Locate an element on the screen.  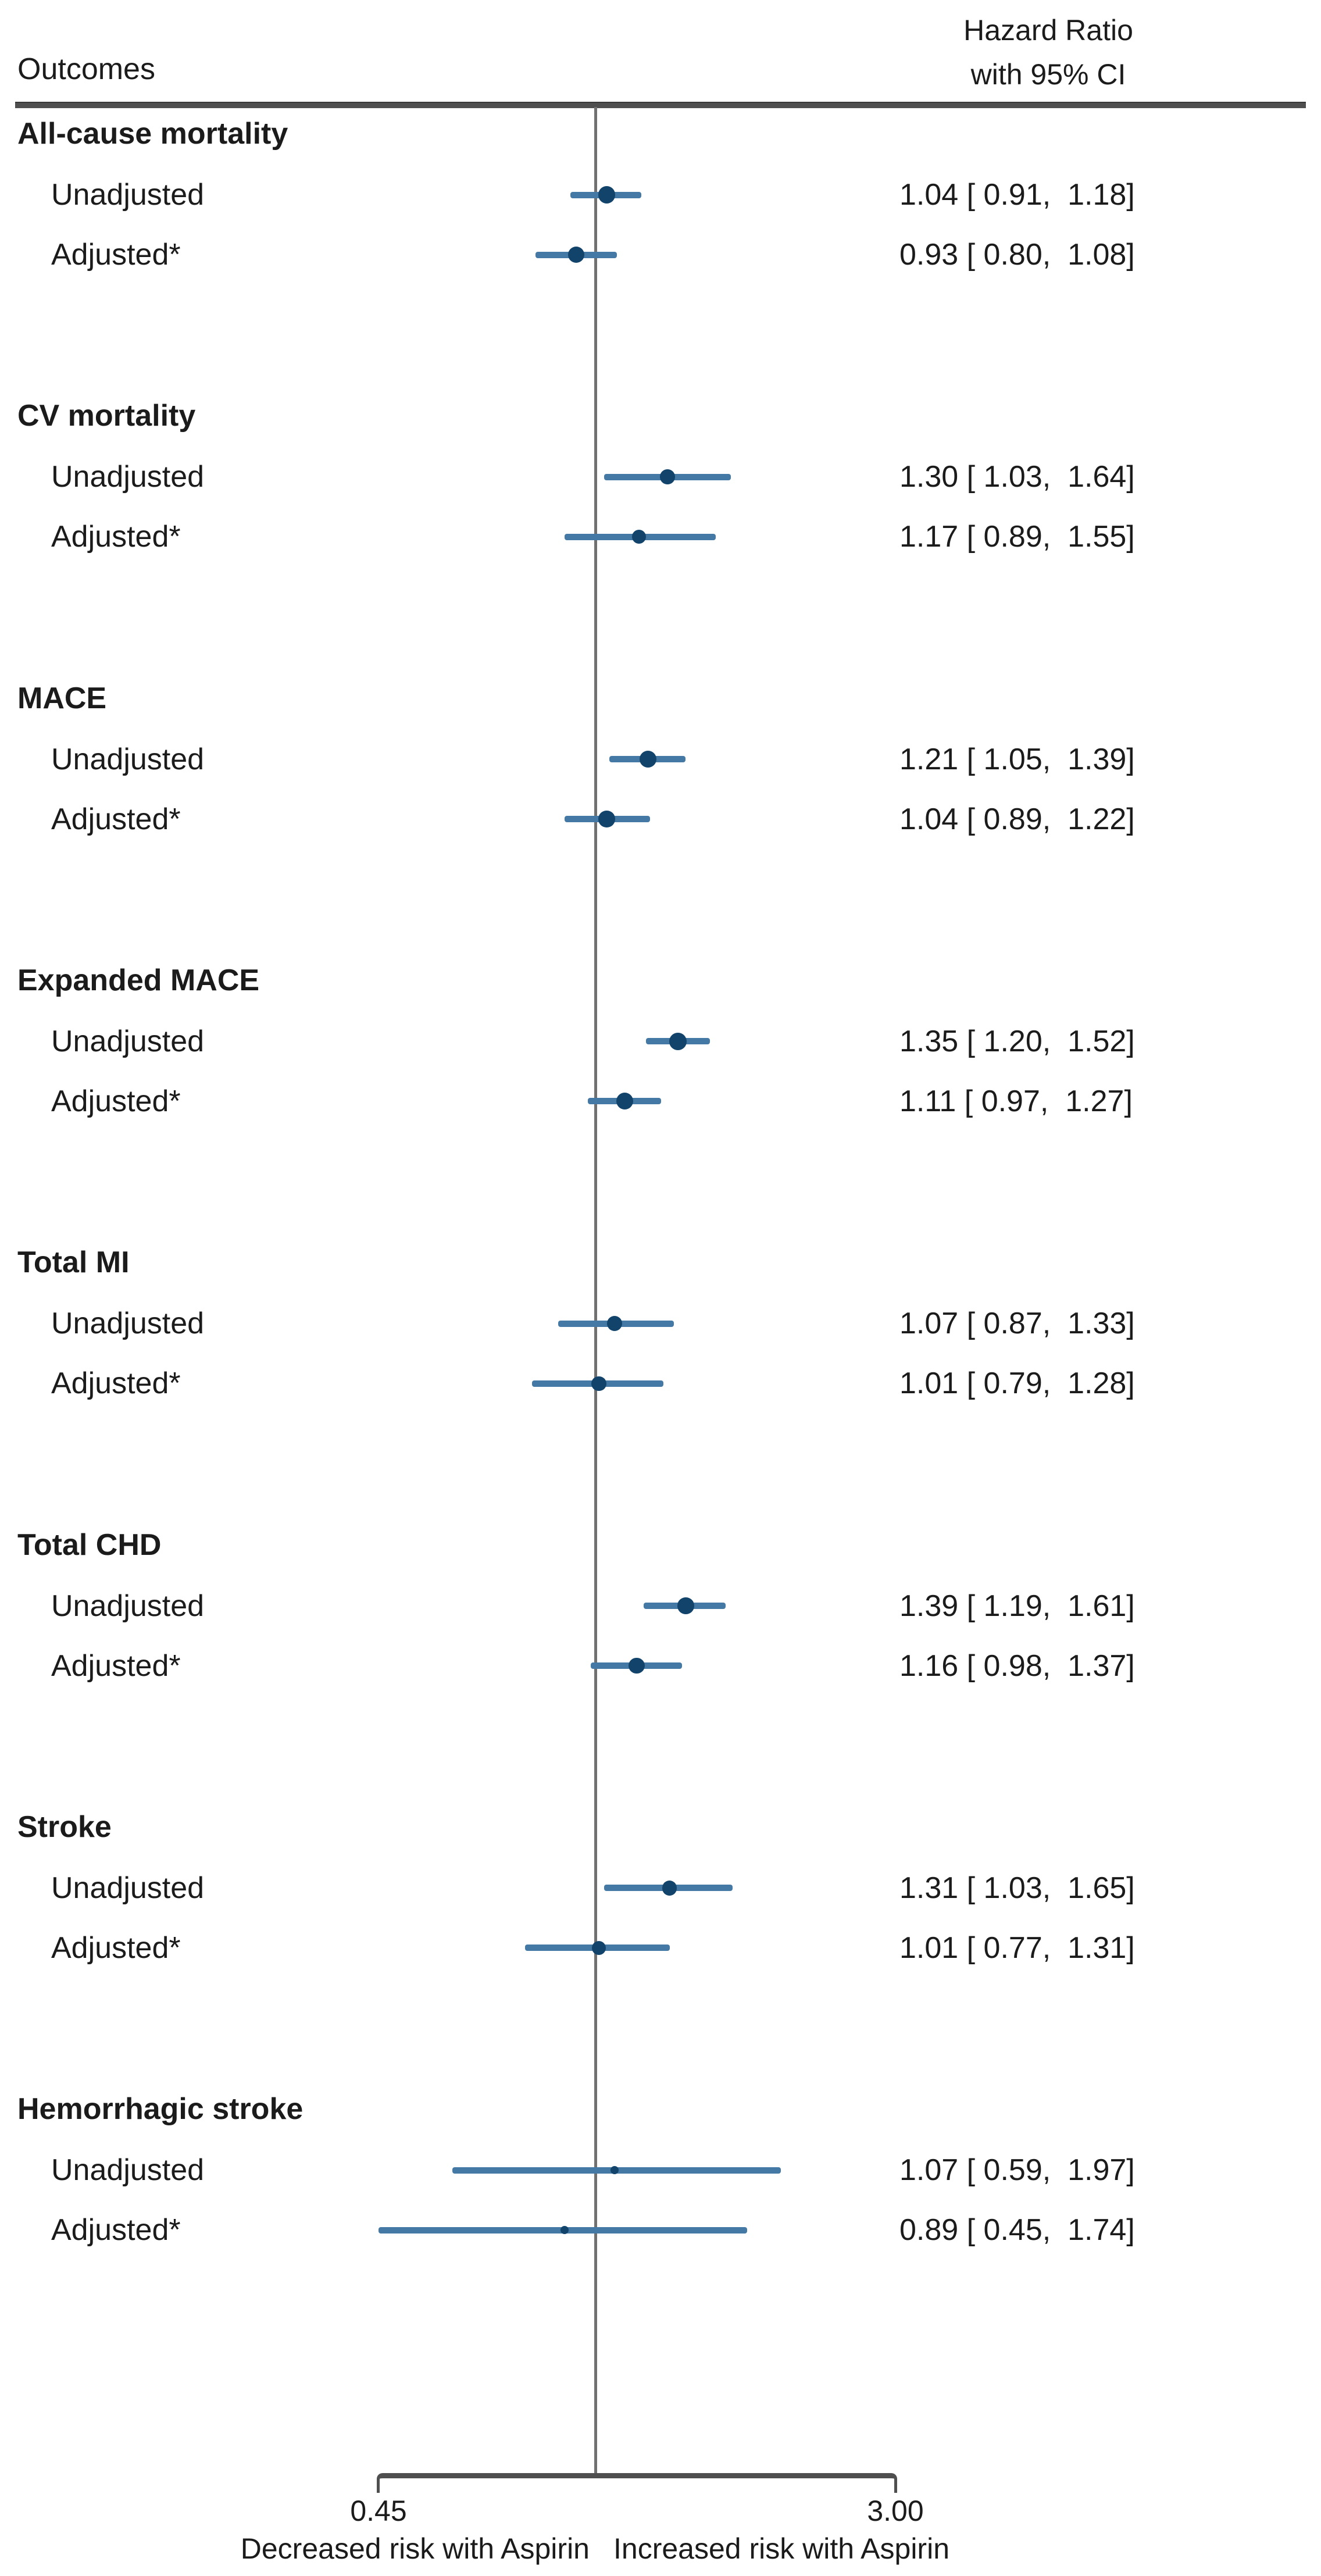
effect-value: 1.07 [ 0.87, 1.33] is located at coordinates (1017, 1324).